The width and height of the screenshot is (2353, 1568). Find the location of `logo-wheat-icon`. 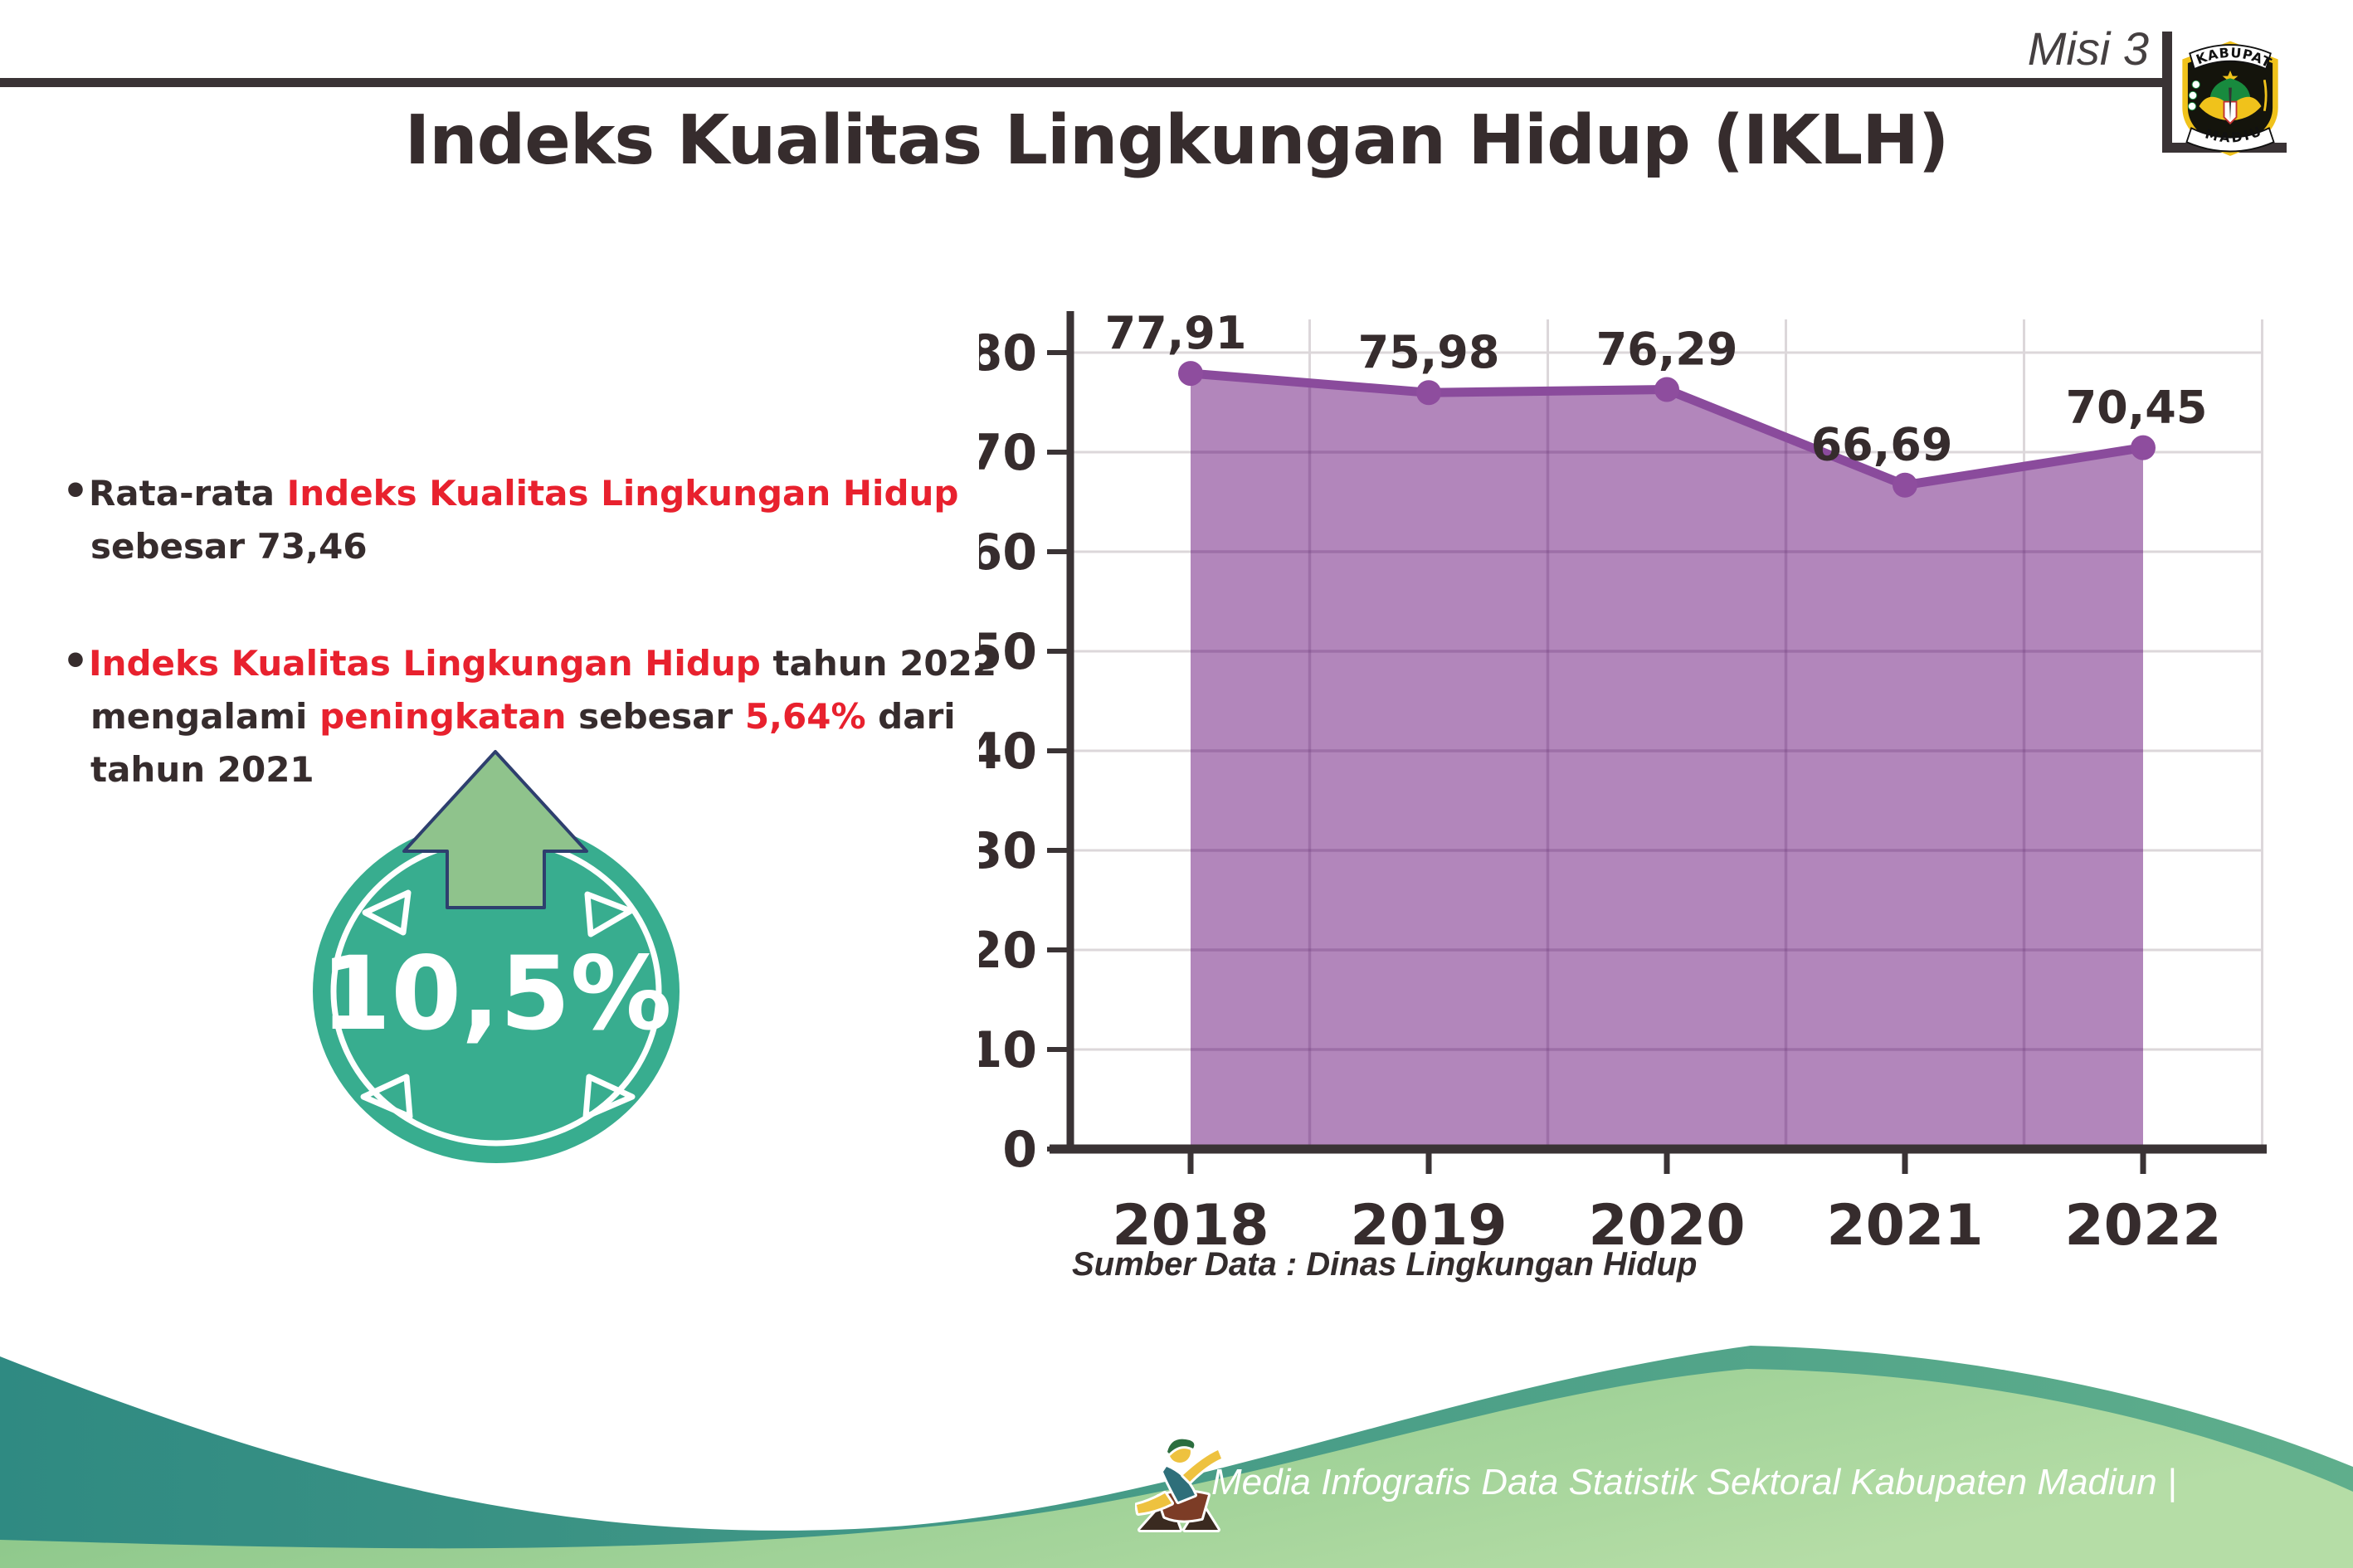

logo-wheat-icon is located at coordinates (2265, 95).